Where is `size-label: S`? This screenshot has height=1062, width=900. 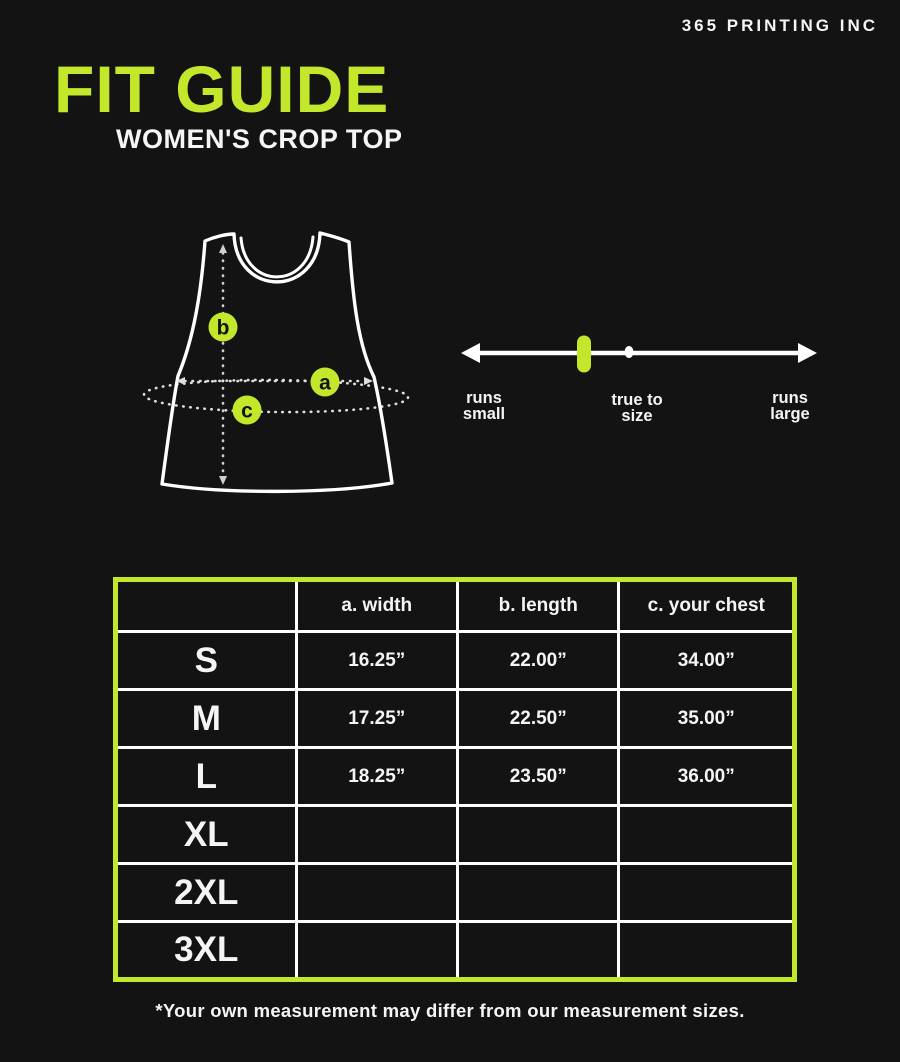 size-label: S is located at coordinates (206, 660).